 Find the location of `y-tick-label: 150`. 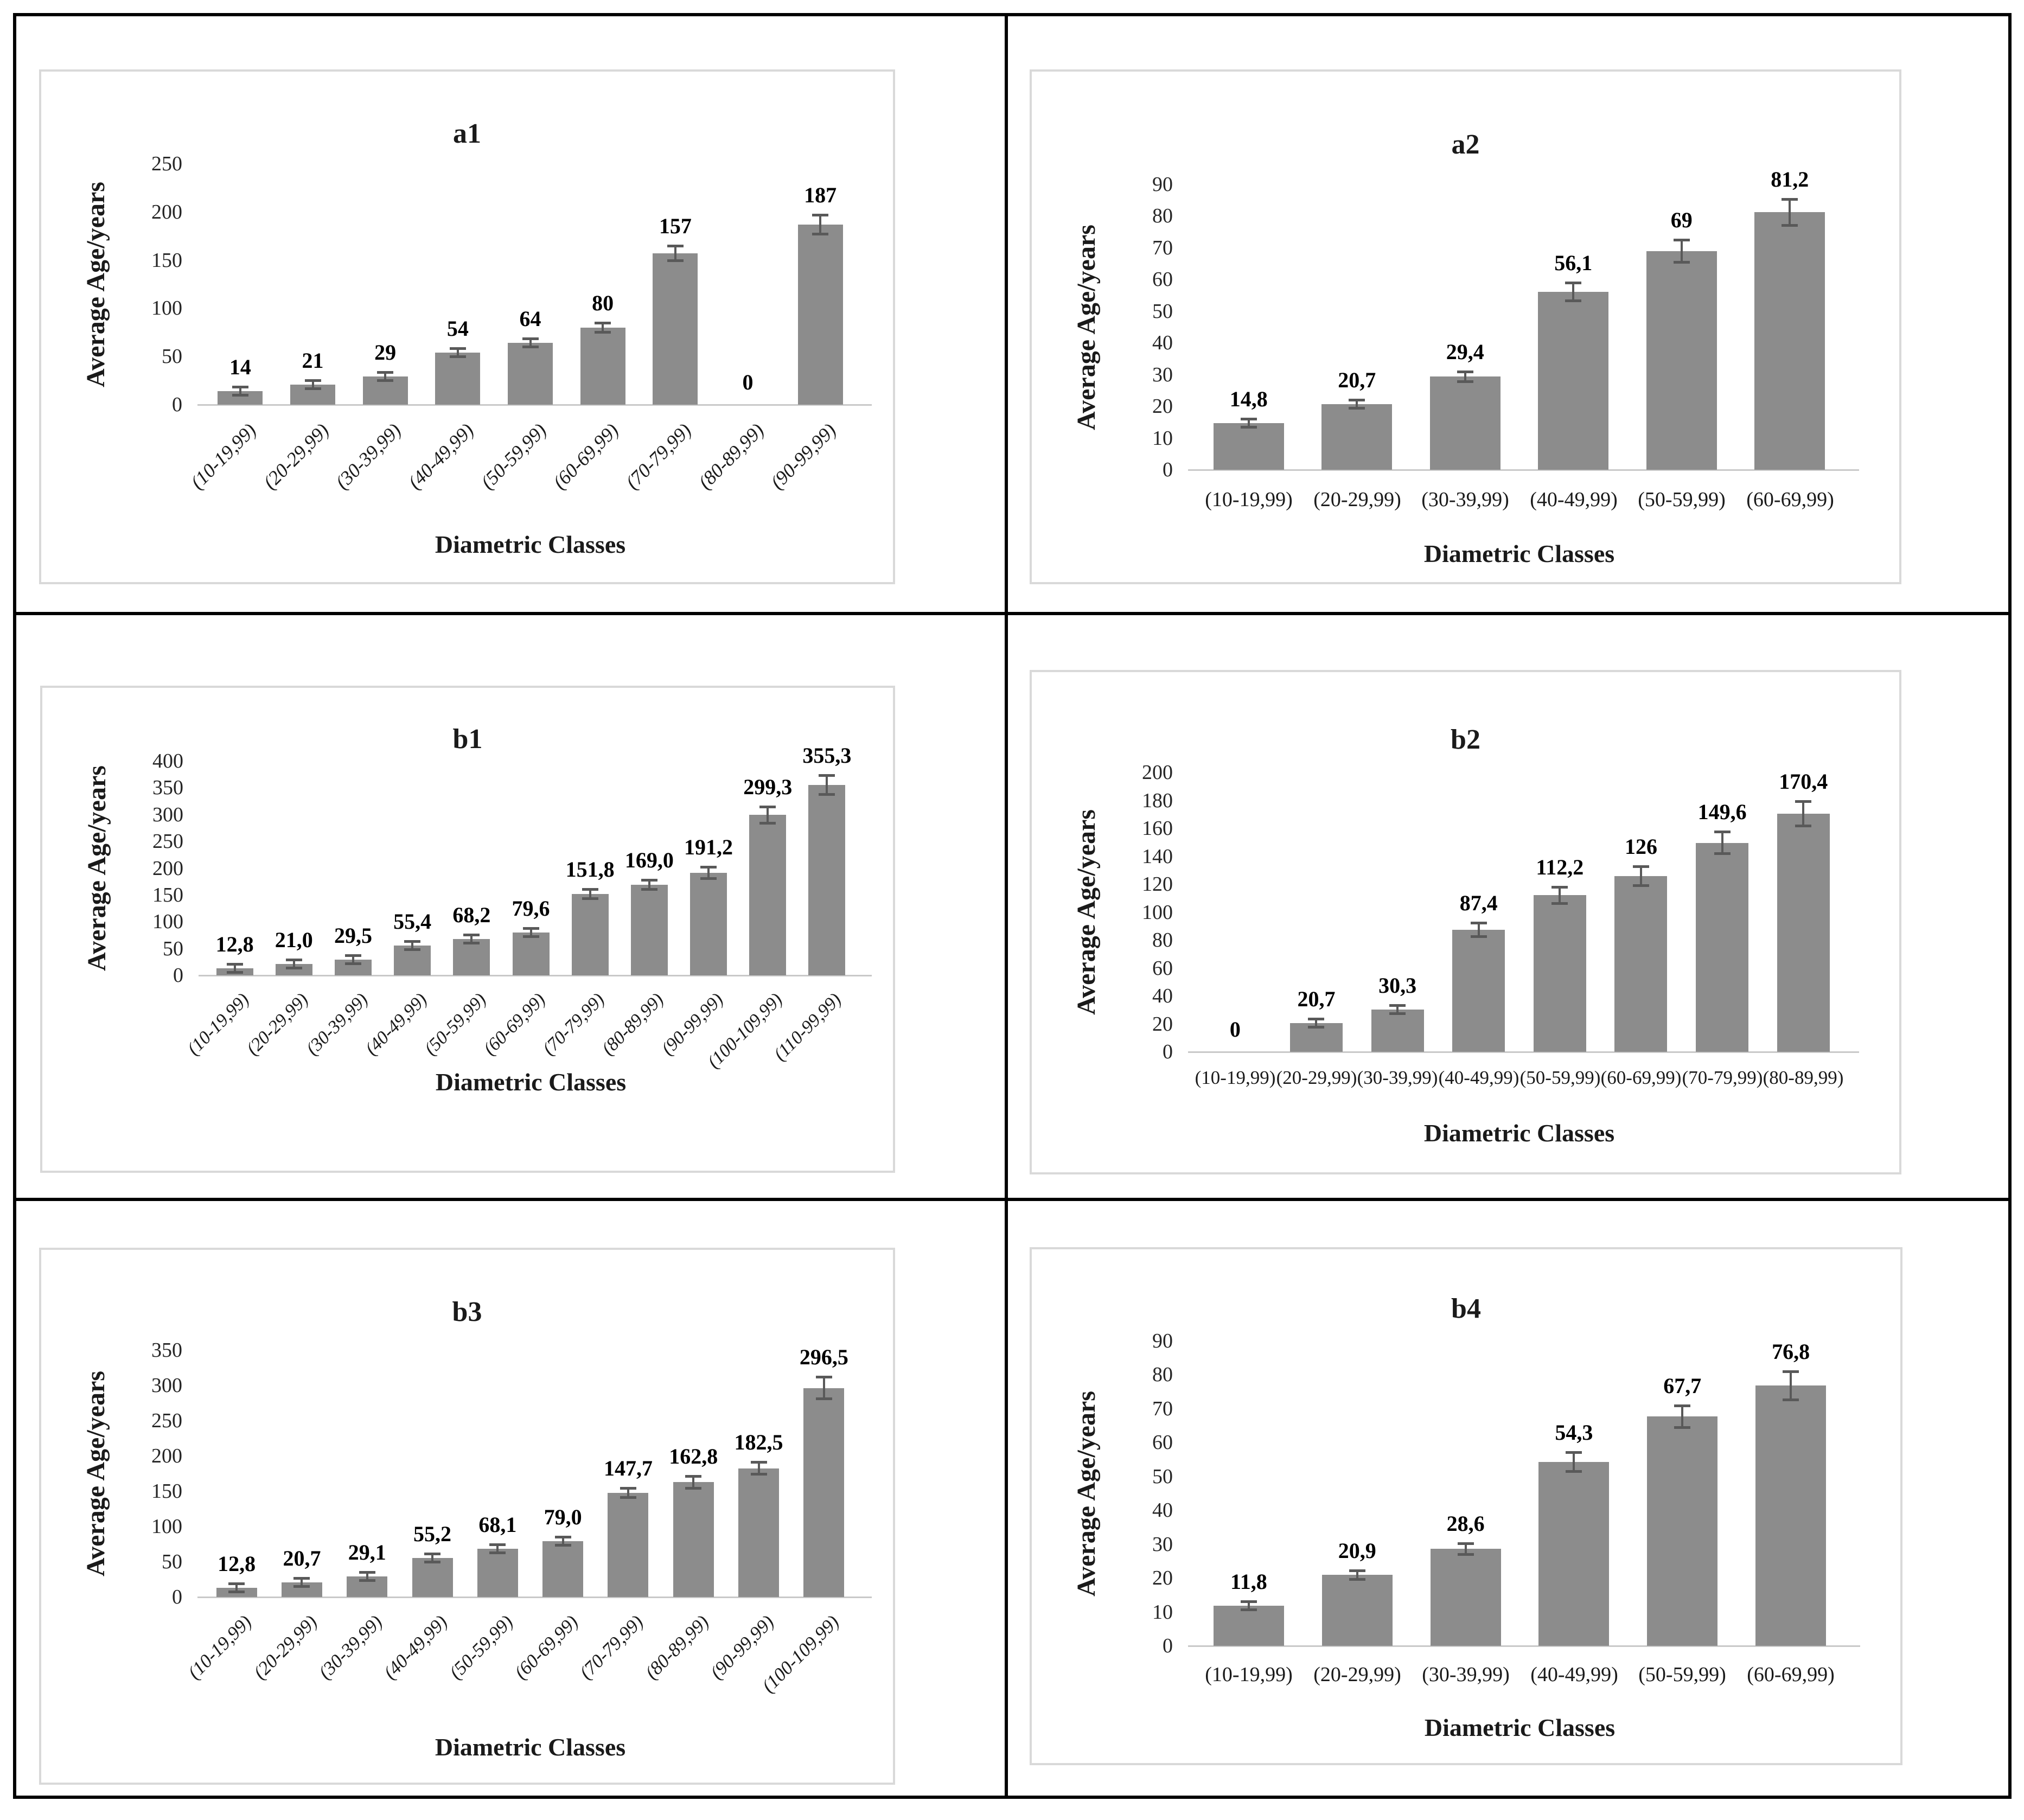

y-tick-label: 150 is located at coordinates (167, 894).